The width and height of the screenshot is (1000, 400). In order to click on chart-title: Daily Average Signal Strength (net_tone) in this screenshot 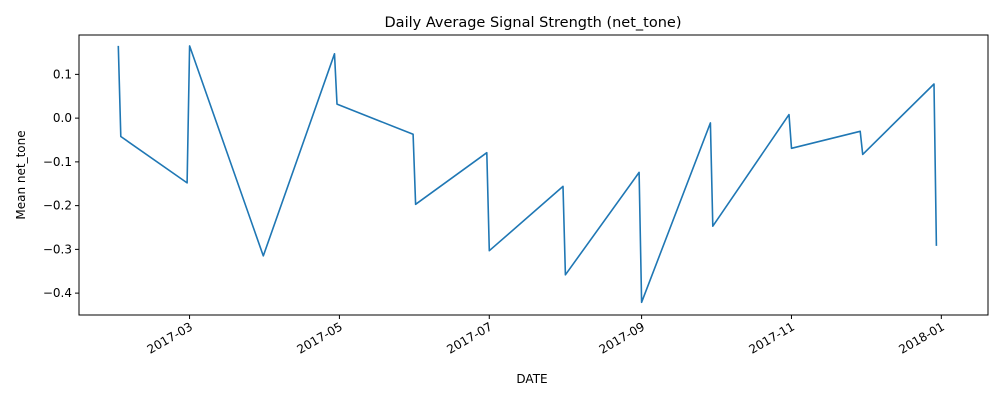, I will do `click(533, 23)`.